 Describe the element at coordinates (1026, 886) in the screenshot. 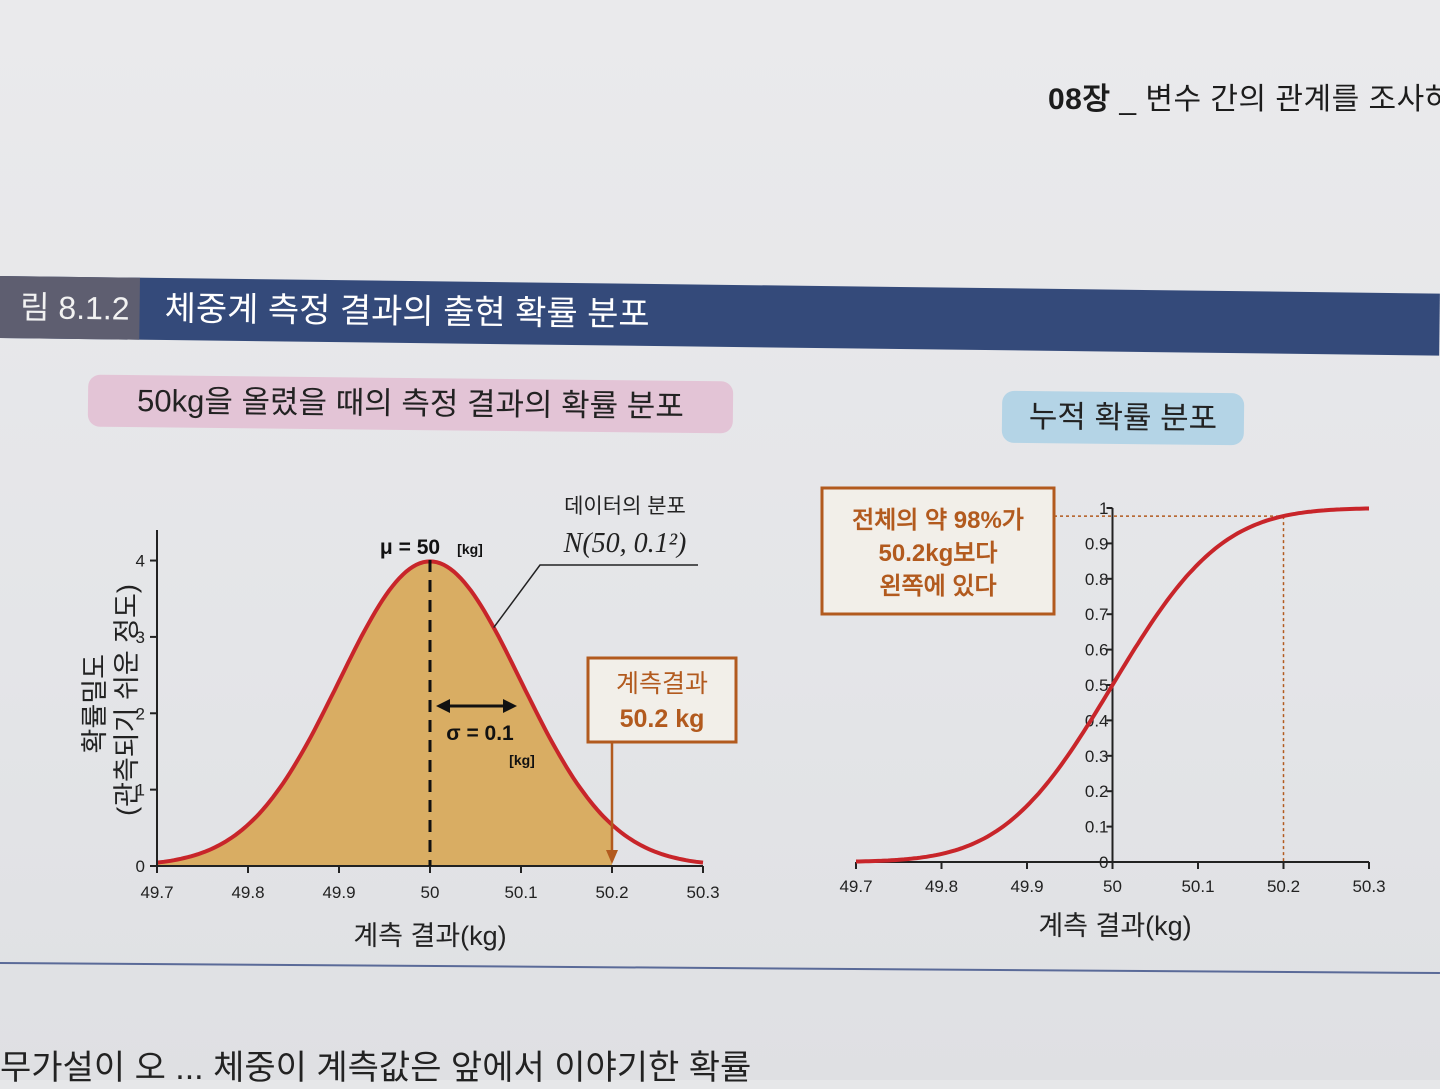

I see `cdf-x-tick-label: 49.9` at that location.